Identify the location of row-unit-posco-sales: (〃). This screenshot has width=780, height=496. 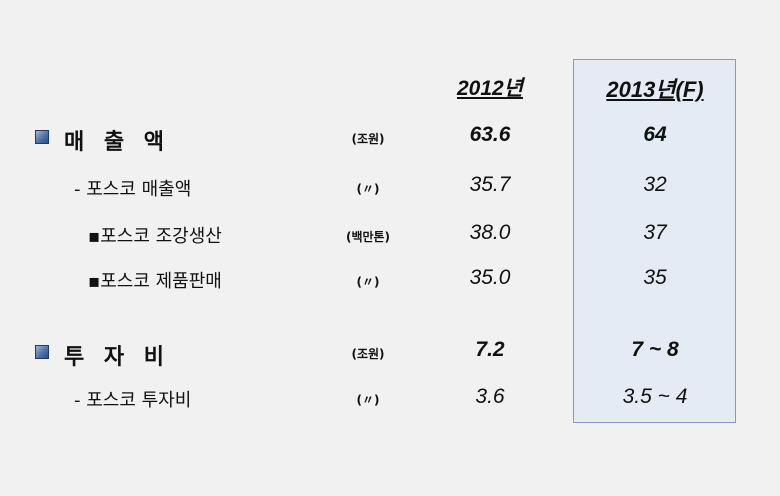
(368, 189).